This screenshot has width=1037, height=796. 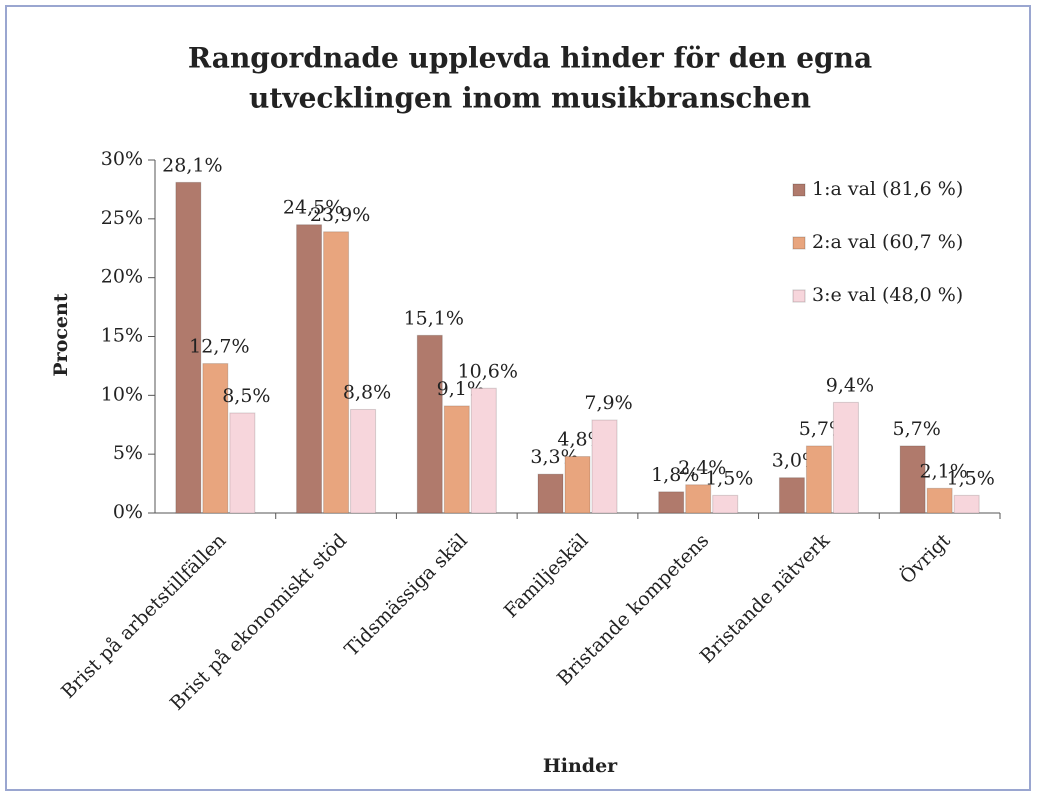 I want to click on value-label: 12,7%, so click(x=219, y=347).